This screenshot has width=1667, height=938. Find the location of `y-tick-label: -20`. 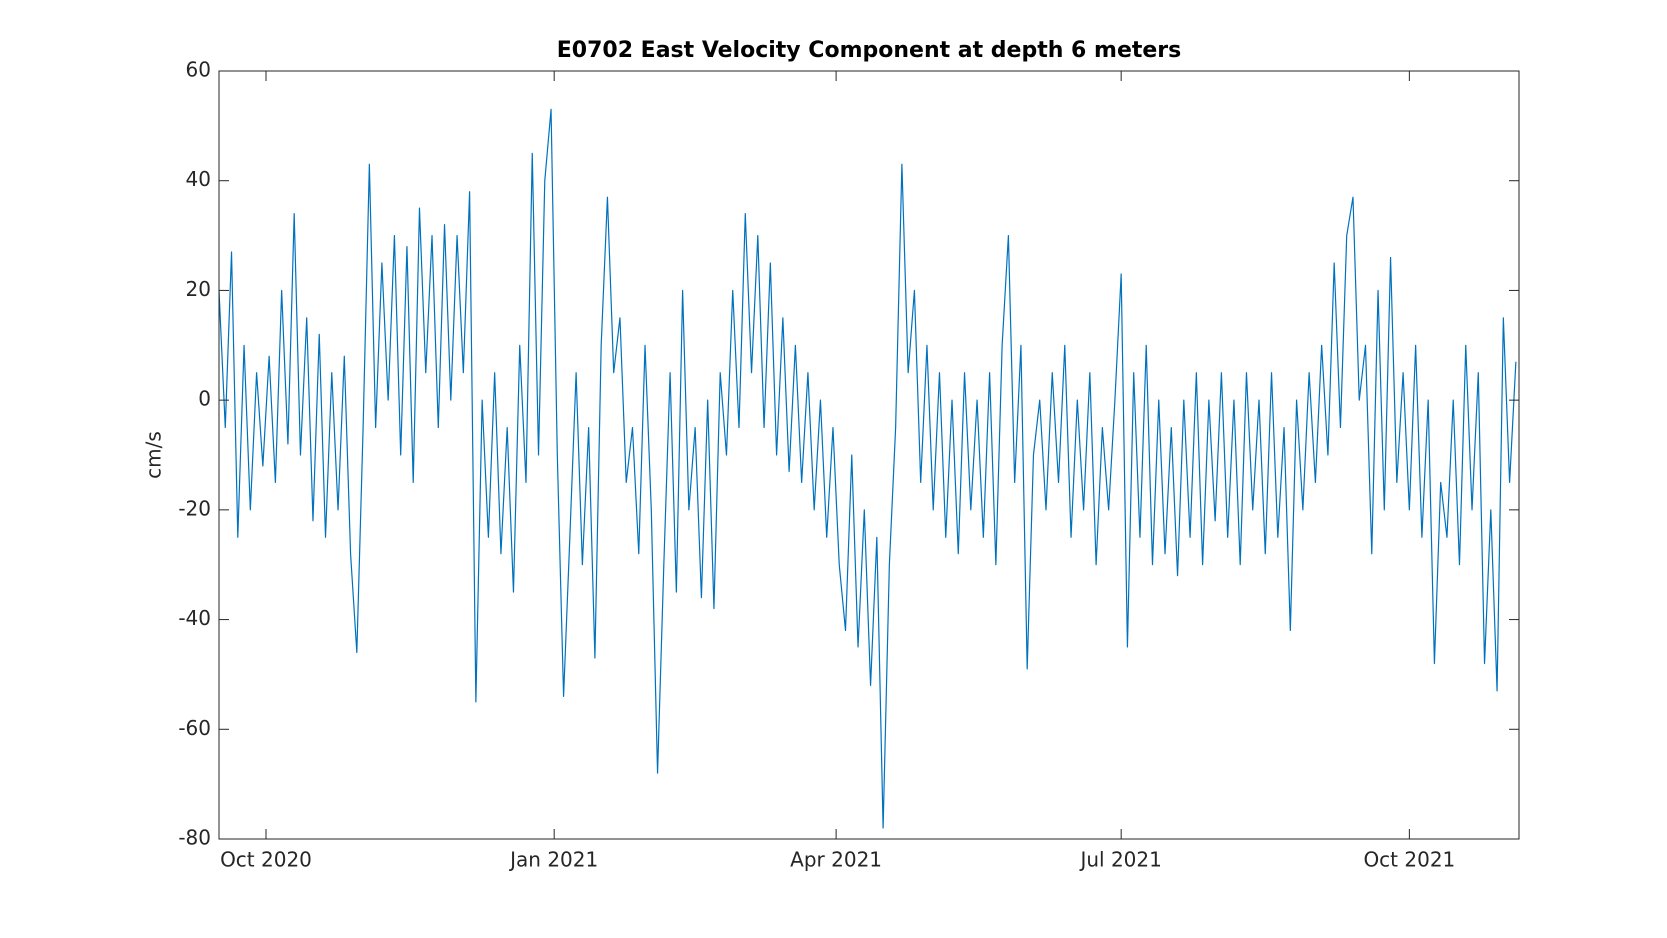

y-tick-label: -20 is located at coordinates (194, 508).